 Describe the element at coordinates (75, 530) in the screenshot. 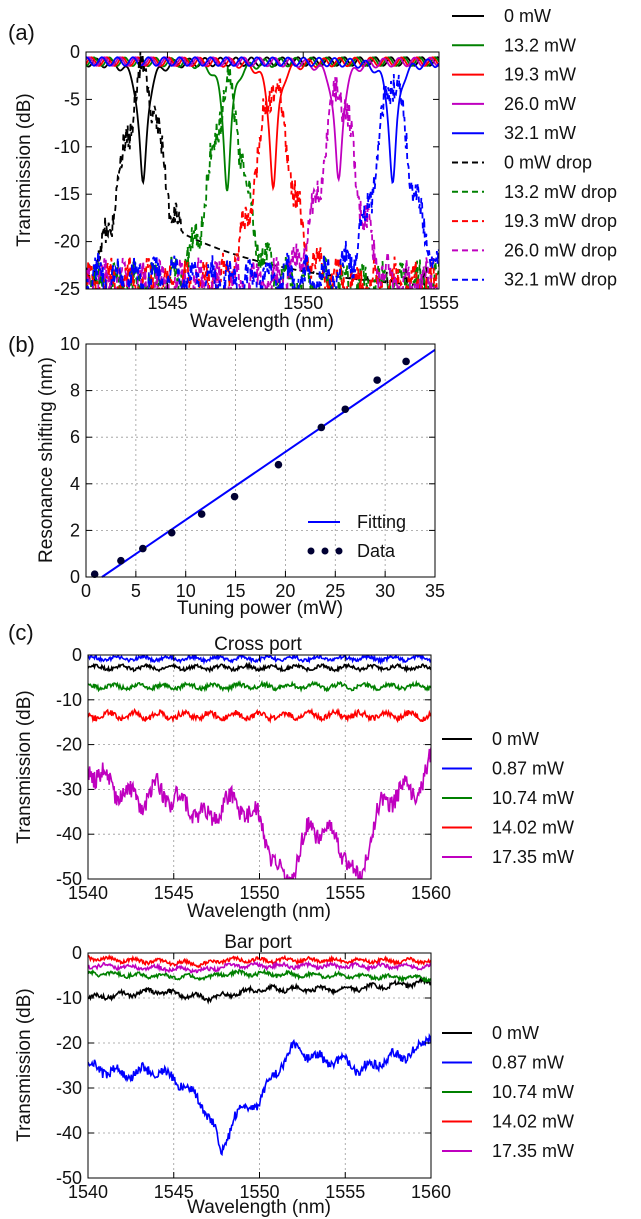

I see `y-tick-label: 2` at that location.